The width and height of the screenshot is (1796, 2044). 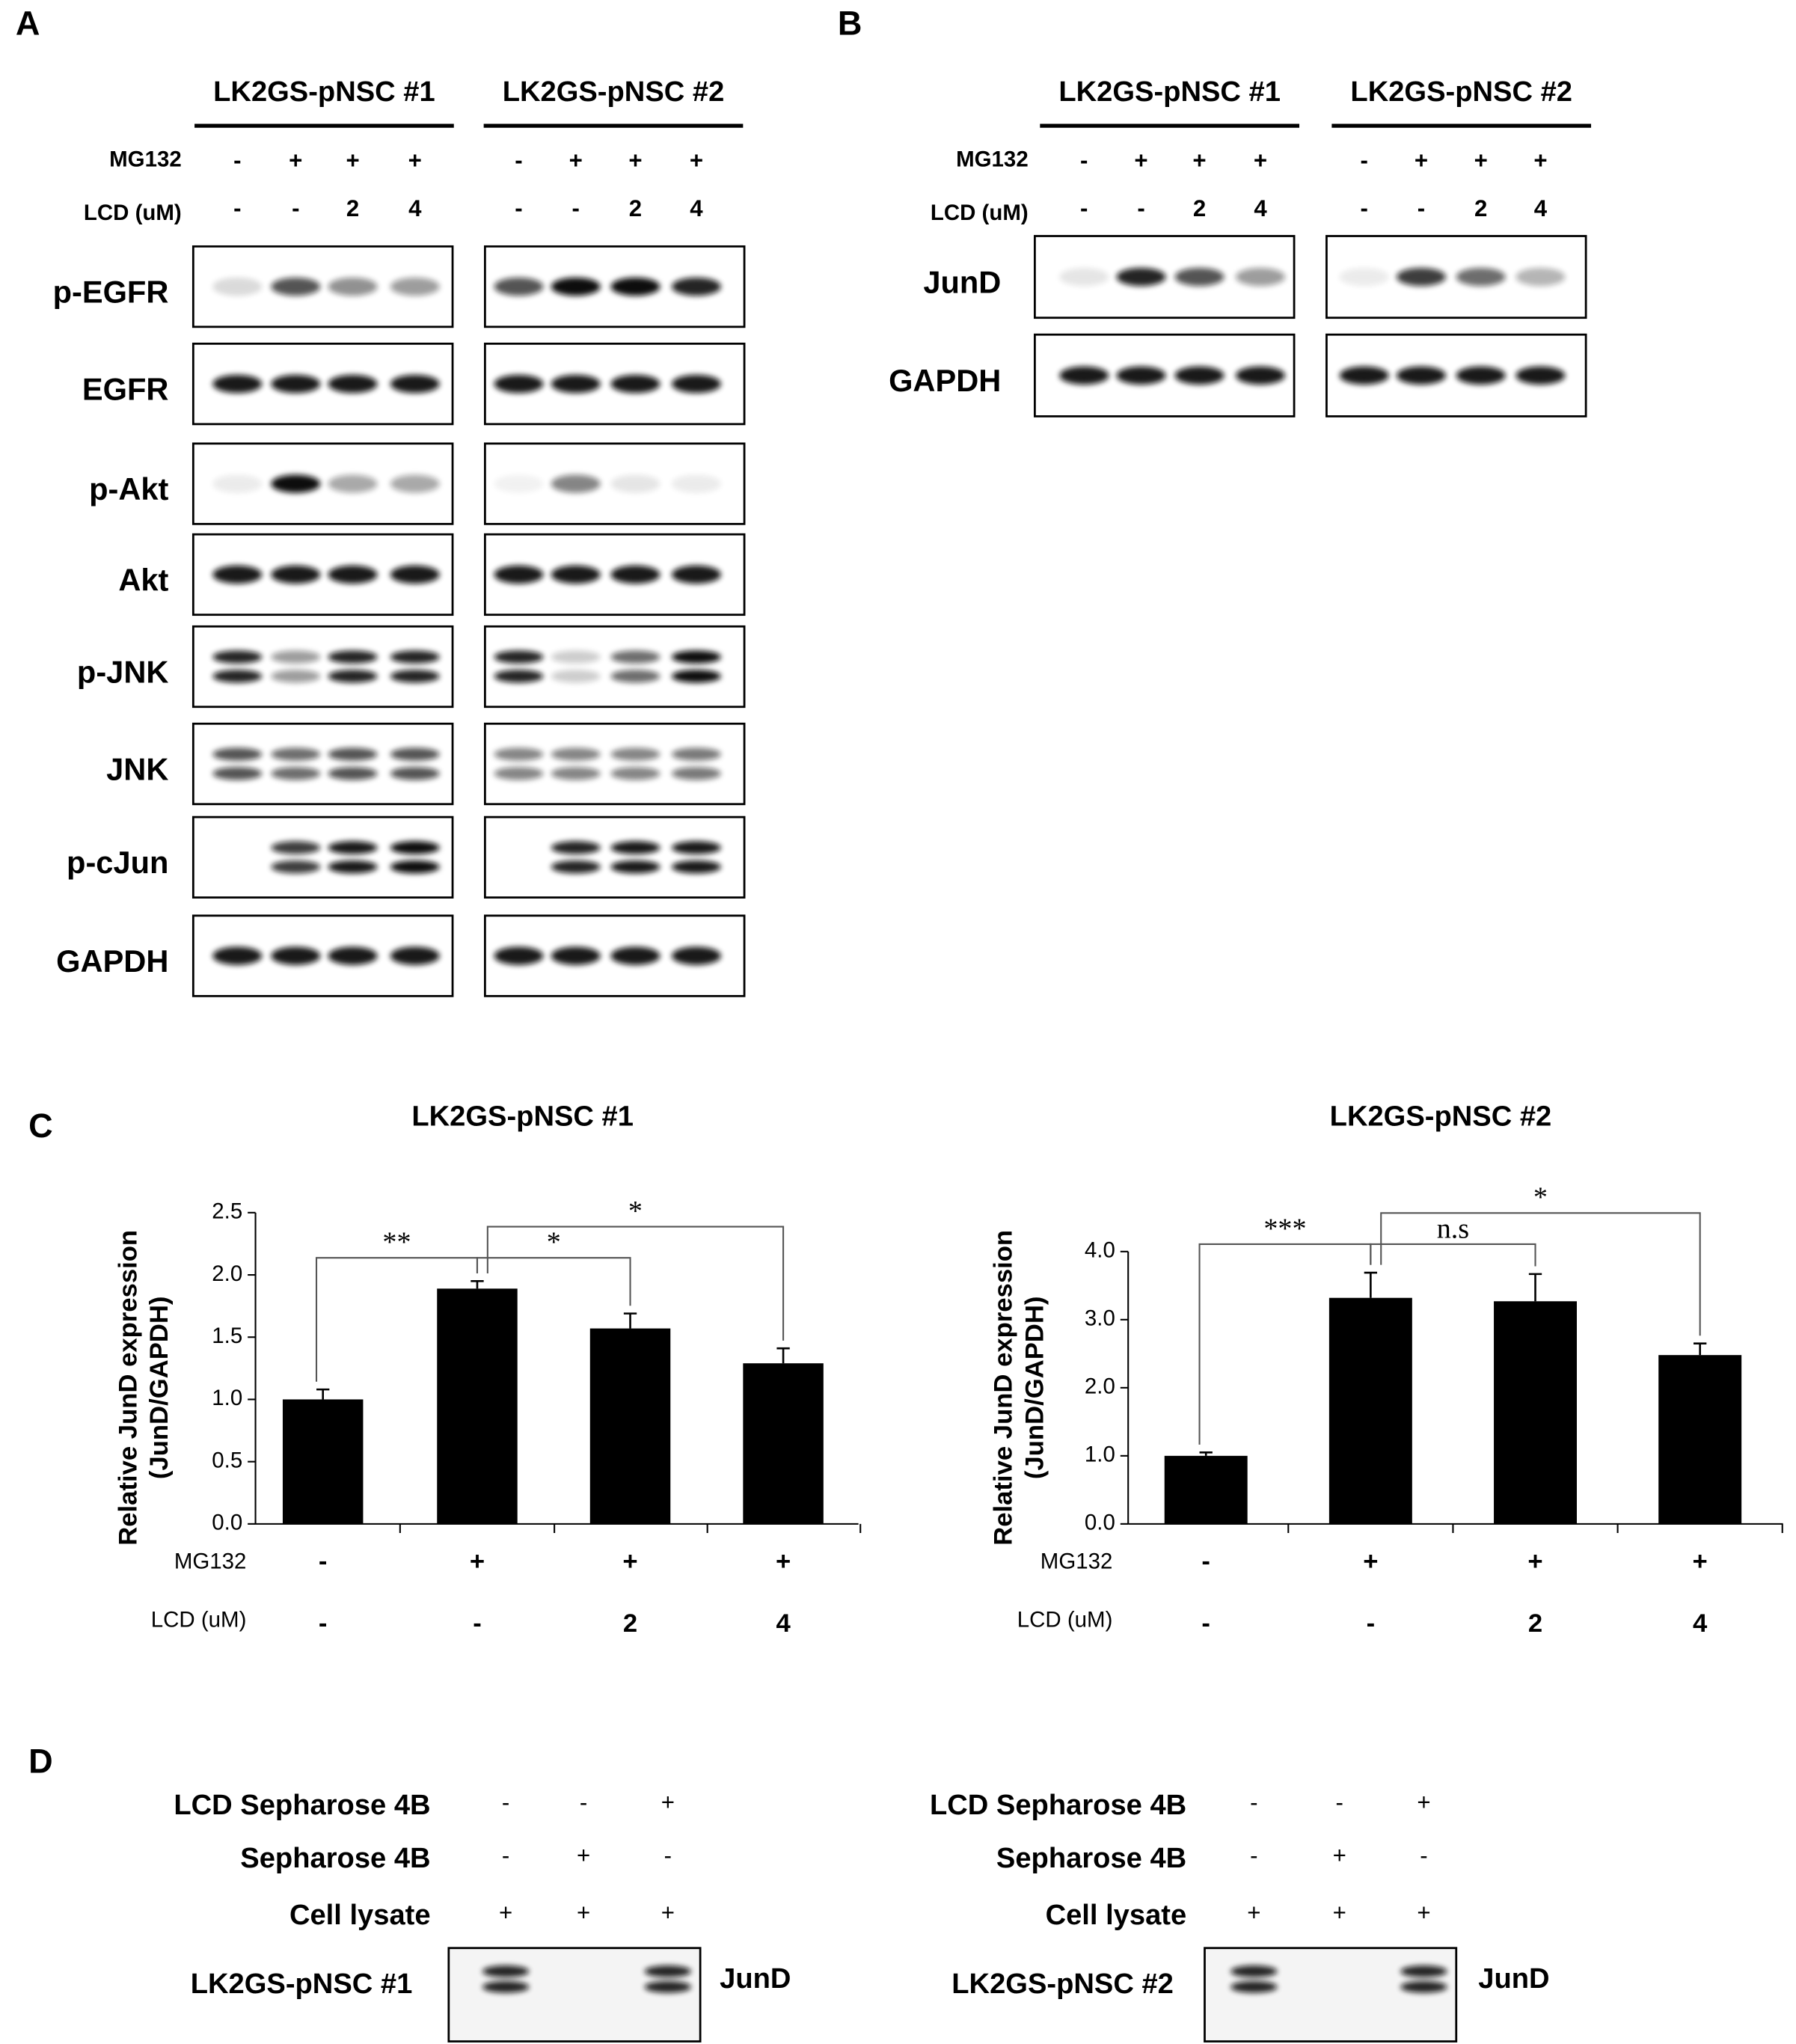 What do you see at coordinates (614, 92) in the screenshot?
I see `group-title: LK2GS-pNSC #2` at bounding box center [614, 92].